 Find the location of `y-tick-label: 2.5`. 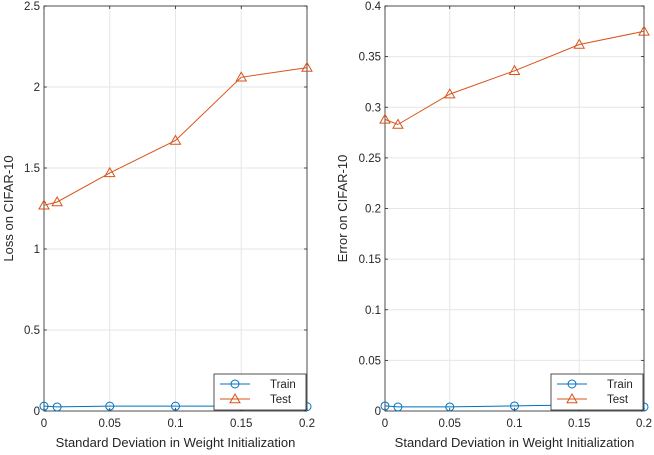

y-tick-label: 2.5 is located at coordinates (32, 7).